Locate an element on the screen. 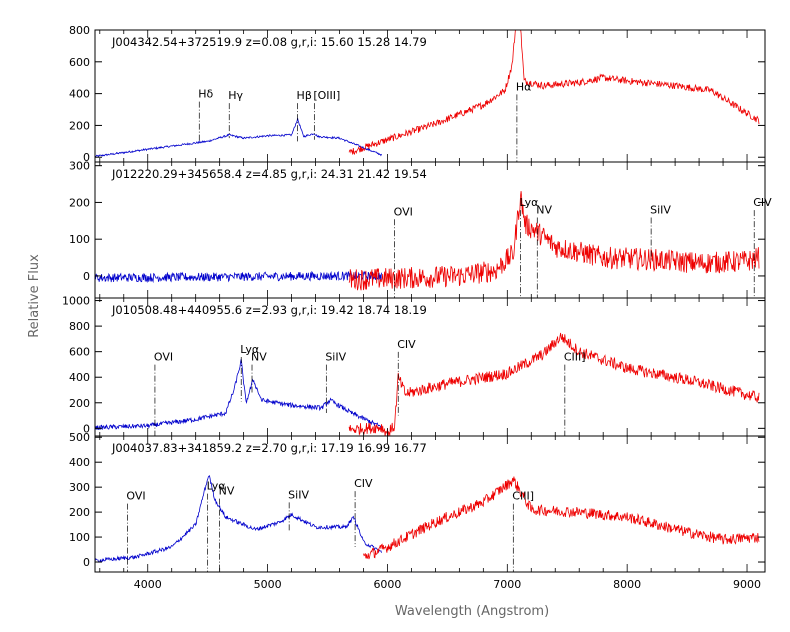 The width and height of the screenshot is (790, 632). line-label-2-1: OVI is located at coordinates (403, 211).